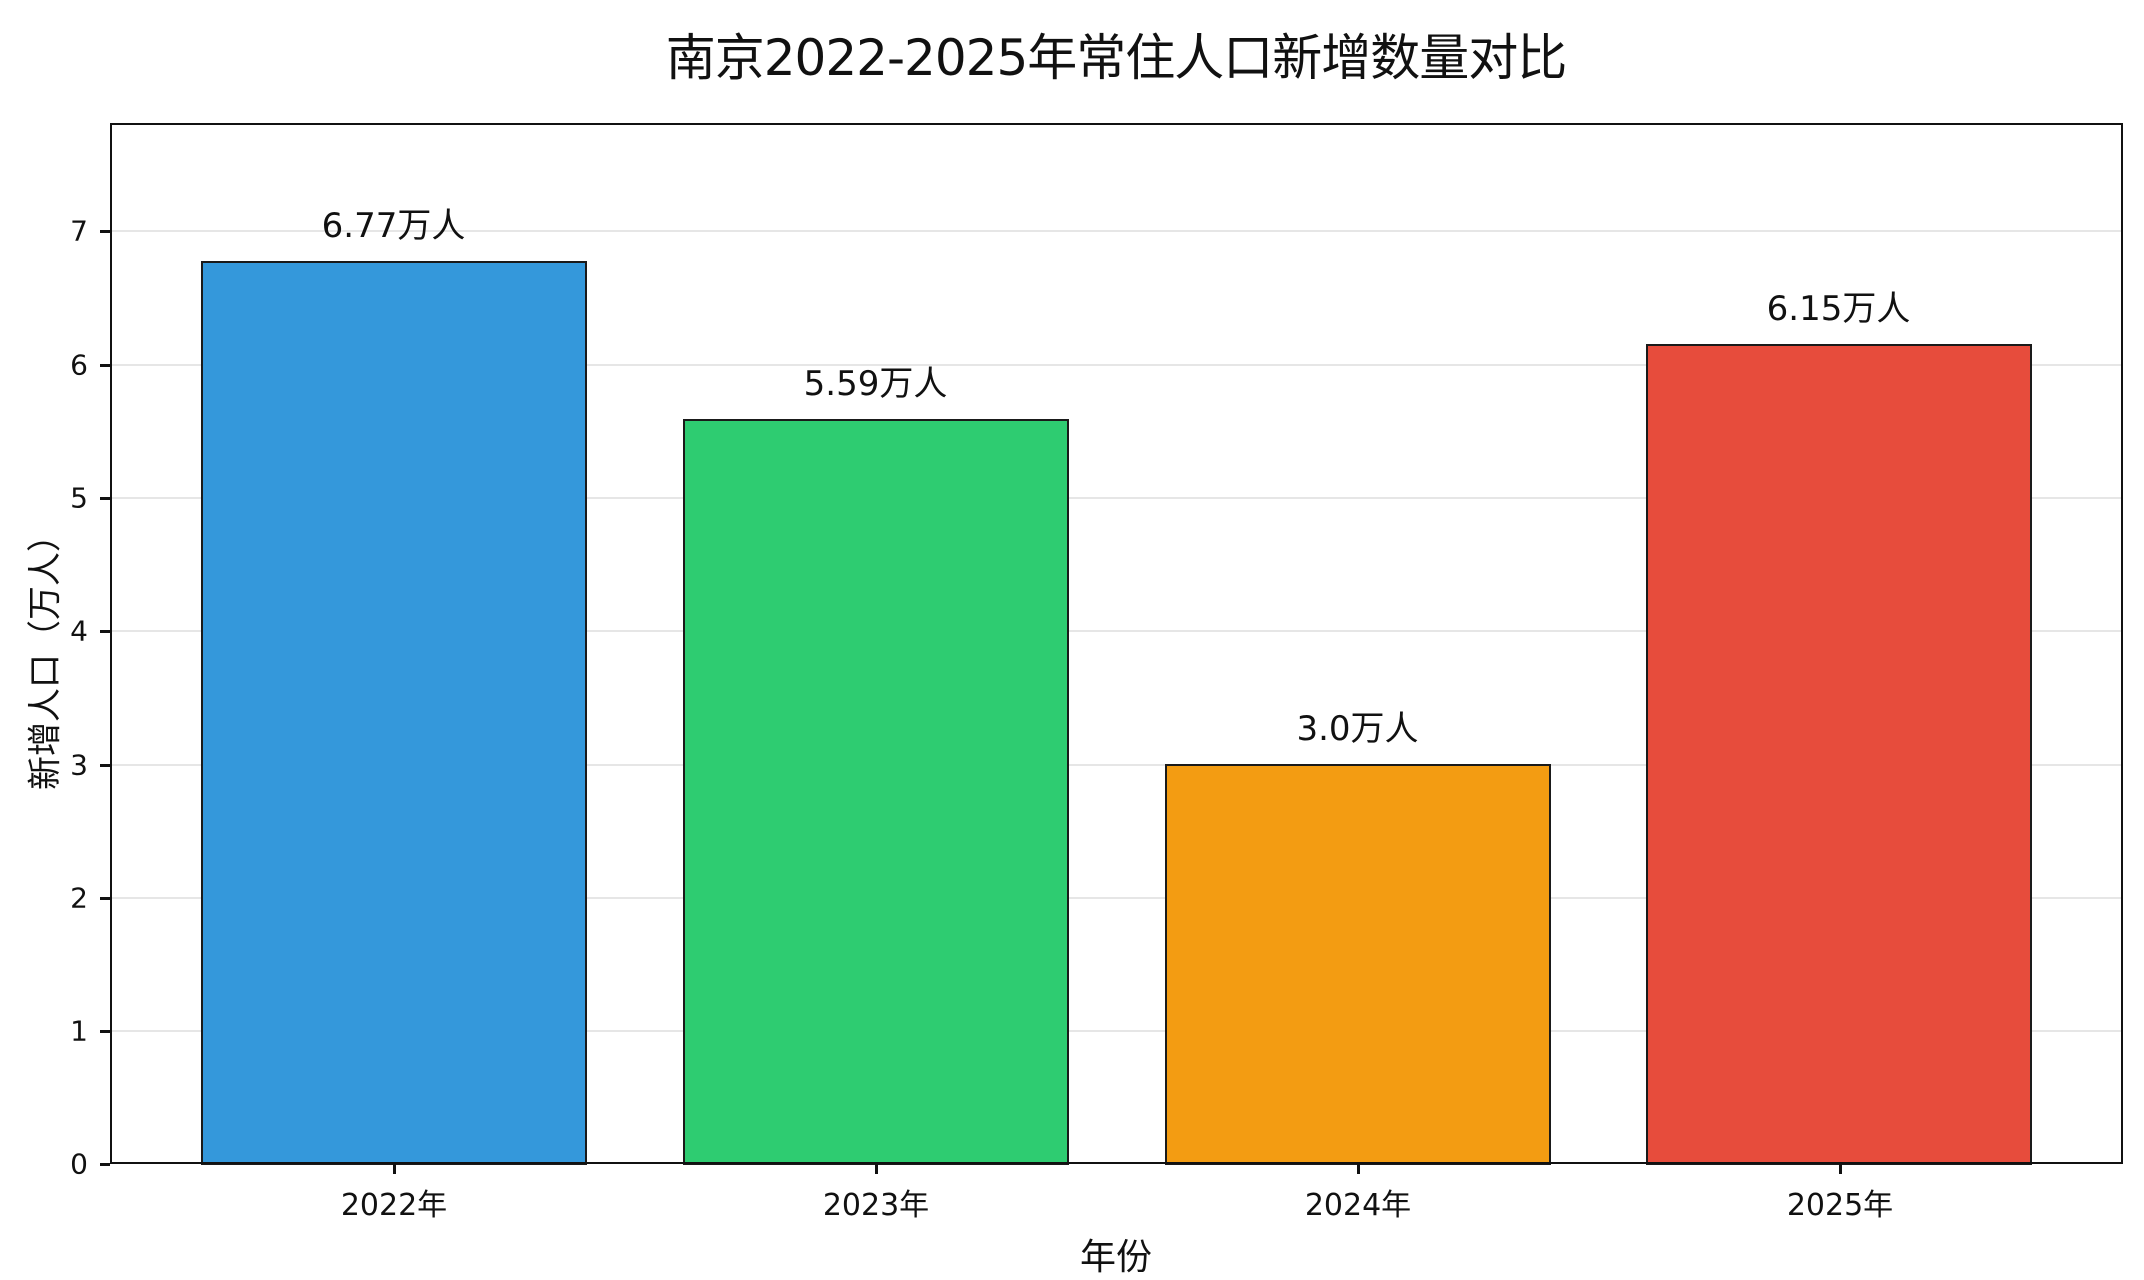 Image resolution: width=2144 pixels, height=1280 pixels. Describe the element at coordinates (79, 1164) in the screenshot. I see `y-tick-label: 0` at that location.